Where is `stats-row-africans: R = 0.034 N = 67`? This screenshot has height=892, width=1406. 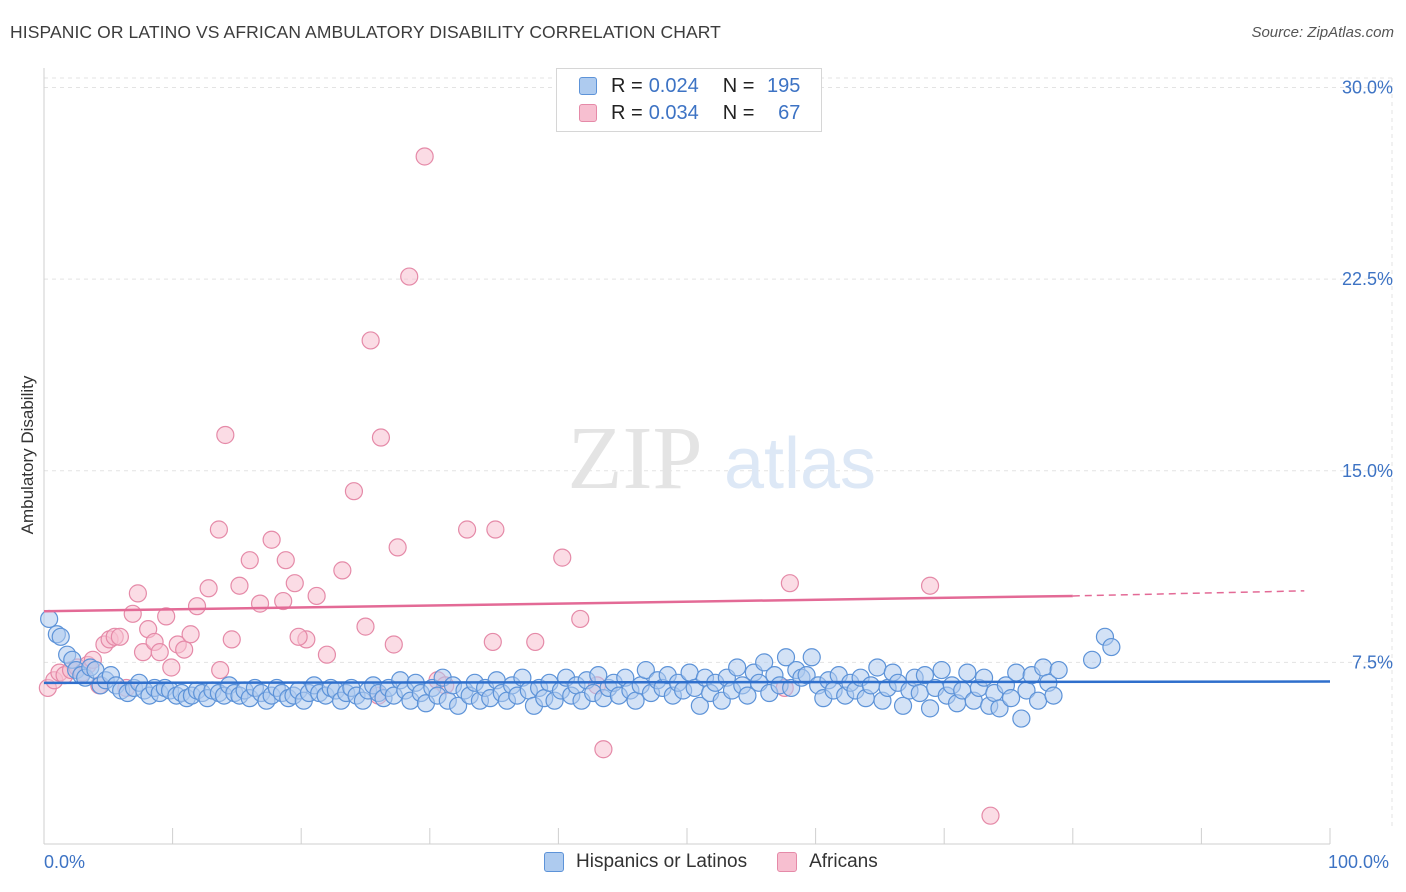 stats-row-africans: R = 0.034 N = 67 is located at coordinates (689, 113).